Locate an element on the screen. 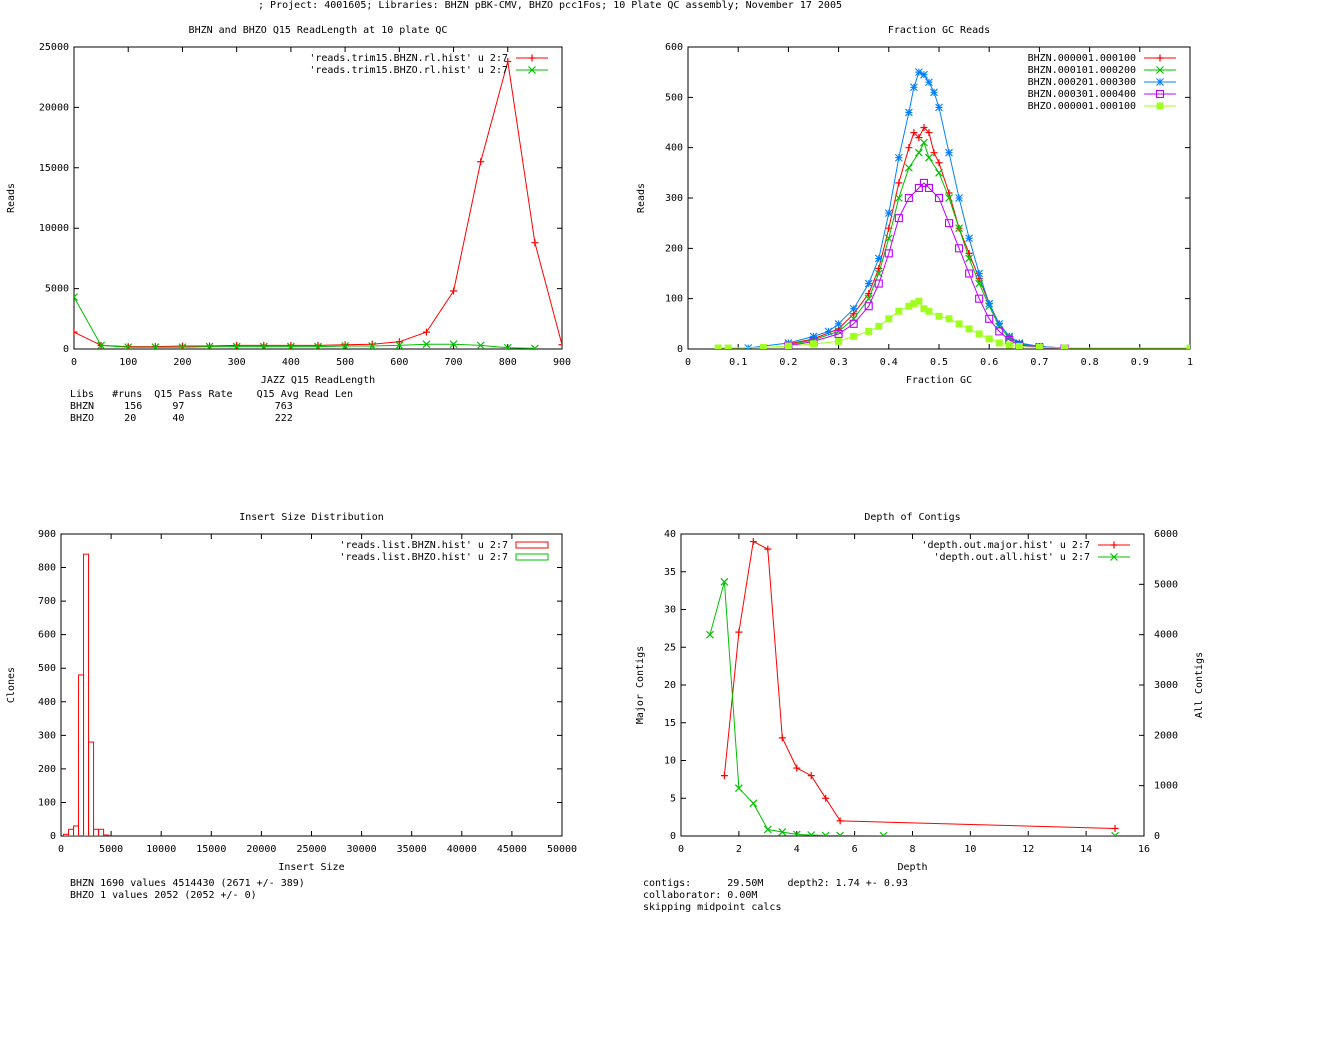  legend-entry-label: BHZN.000001.000100 is located at coordinates (1082, 58).